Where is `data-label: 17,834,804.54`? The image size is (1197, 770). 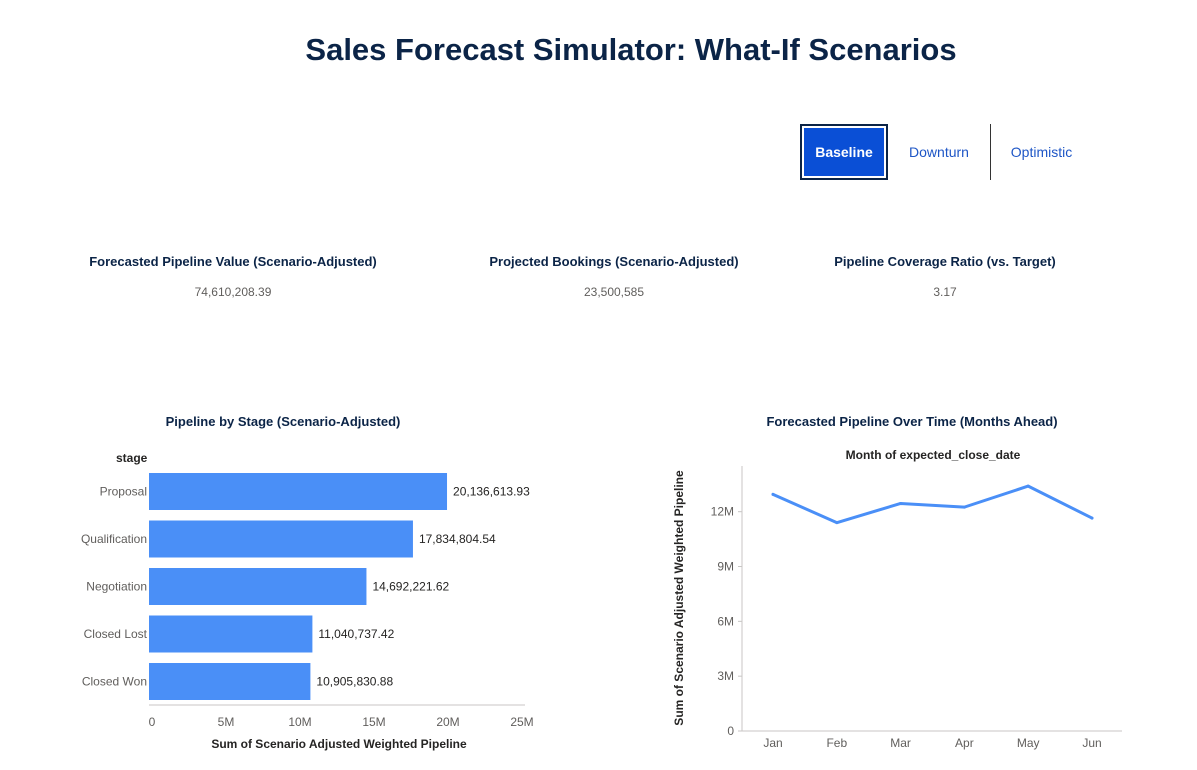 data-label: 17,834,804.54 is located at coordinates (457, 539).